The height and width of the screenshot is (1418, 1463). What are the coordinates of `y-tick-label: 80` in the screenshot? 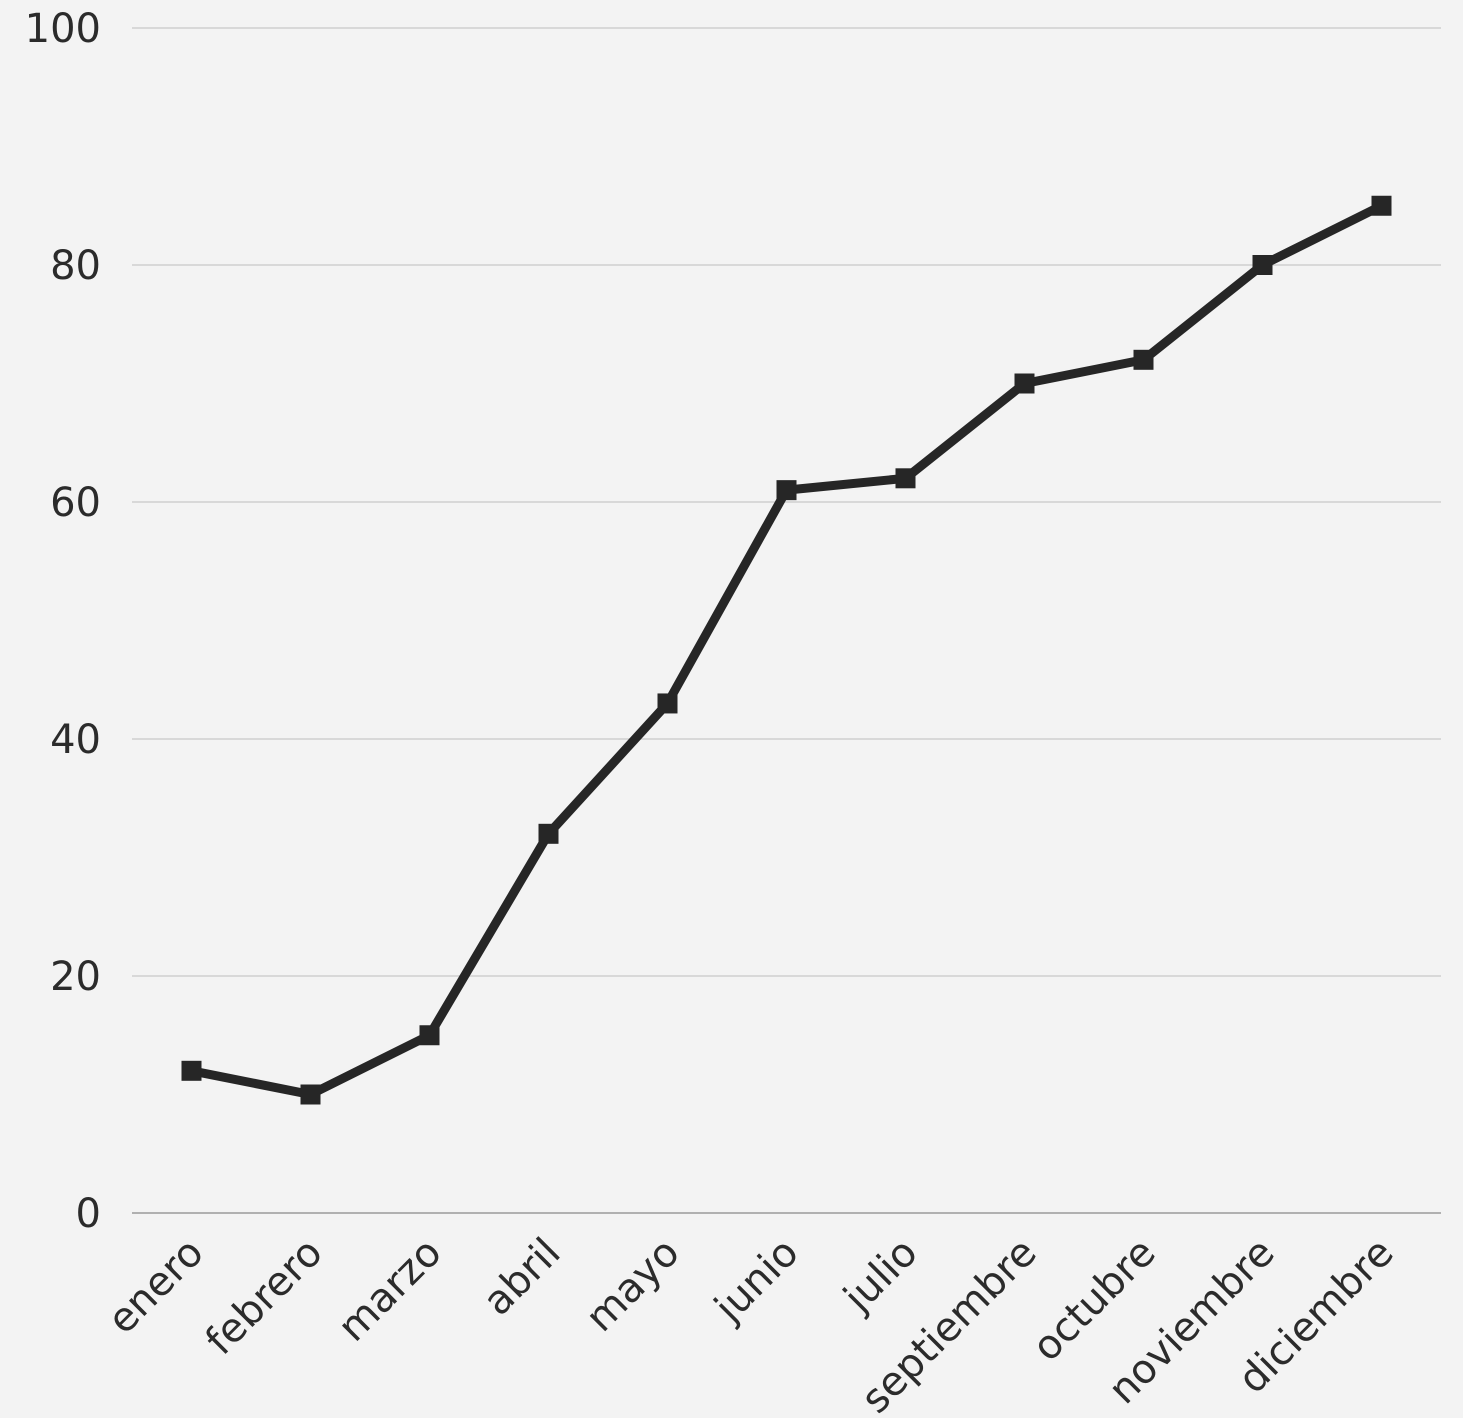 It's located at (75, 266).